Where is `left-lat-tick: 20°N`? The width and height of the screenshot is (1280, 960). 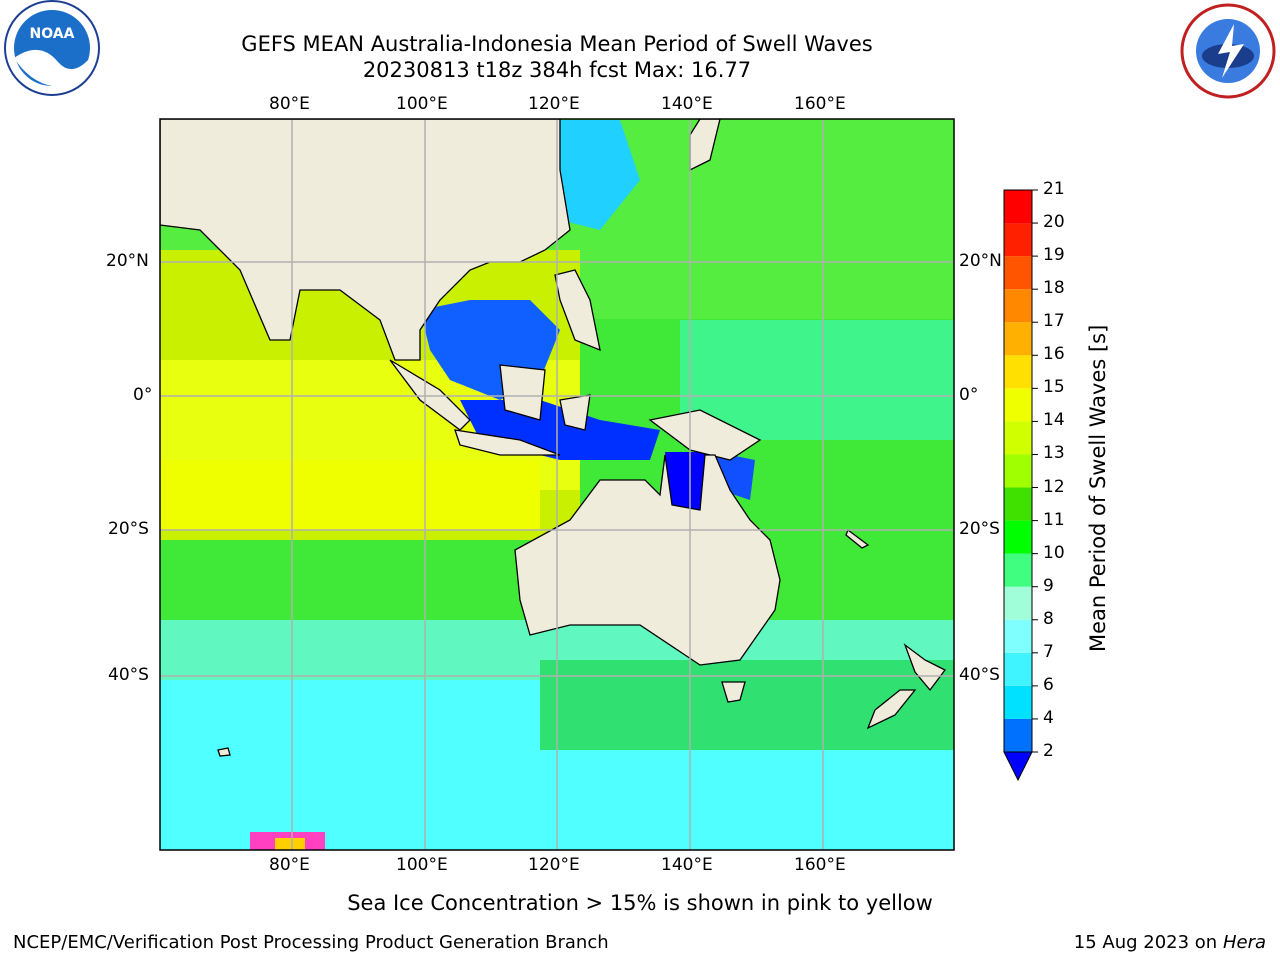
left-lat-tick: 20°N is located at coordinates (127, 261).